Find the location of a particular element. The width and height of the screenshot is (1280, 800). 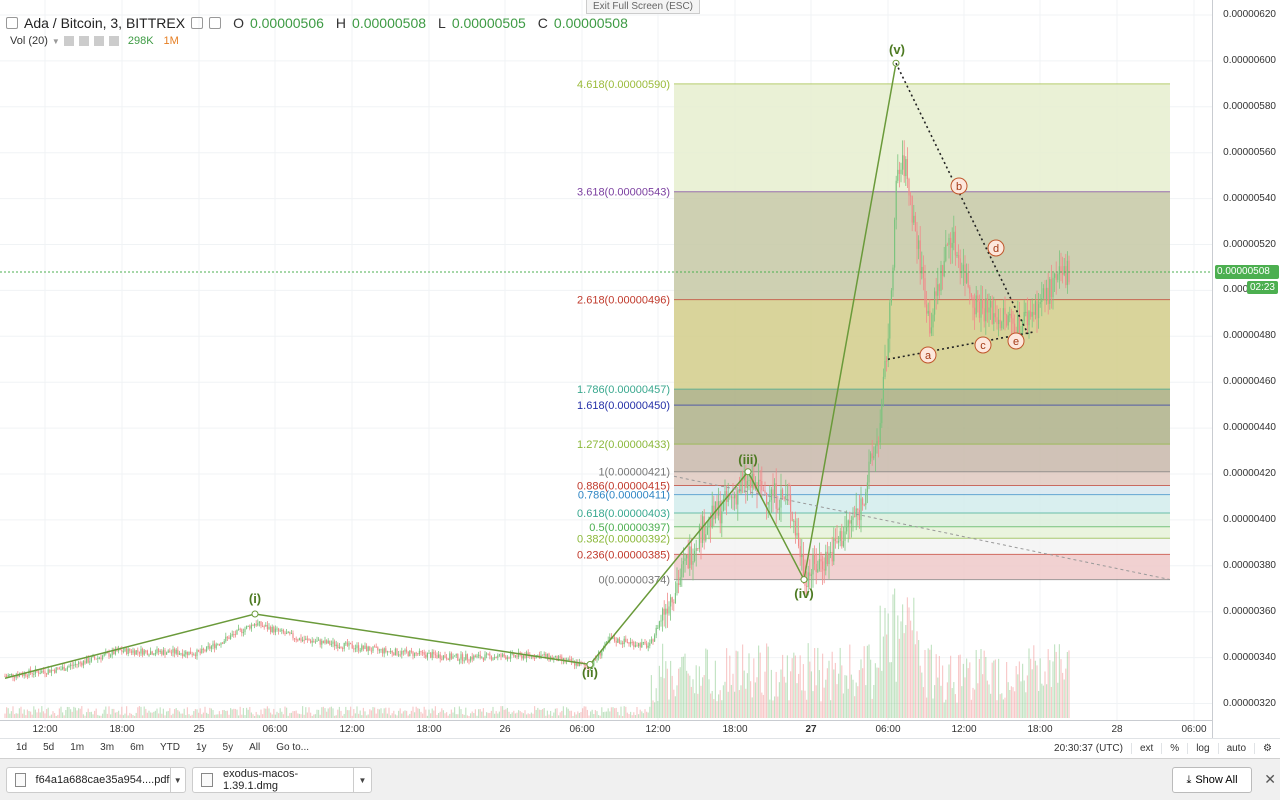

low-key: L is located at coordinates (442, 23).